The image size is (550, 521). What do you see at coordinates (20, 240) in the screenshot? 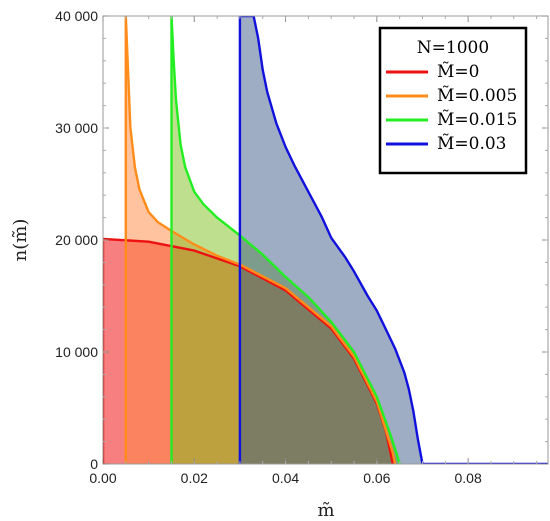
I see `y-axis-label: n(m̃)` at bounding box center [20, 240].